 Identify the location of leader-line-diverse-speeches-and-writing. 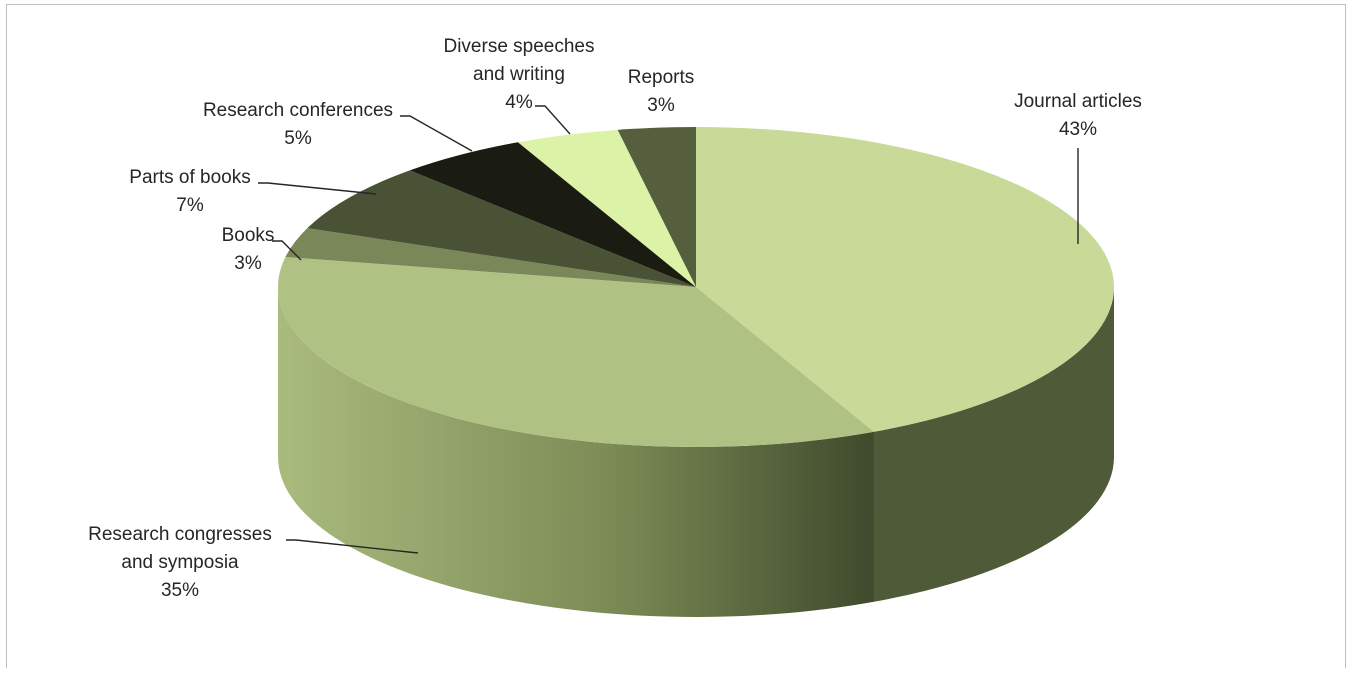
(553, 120).